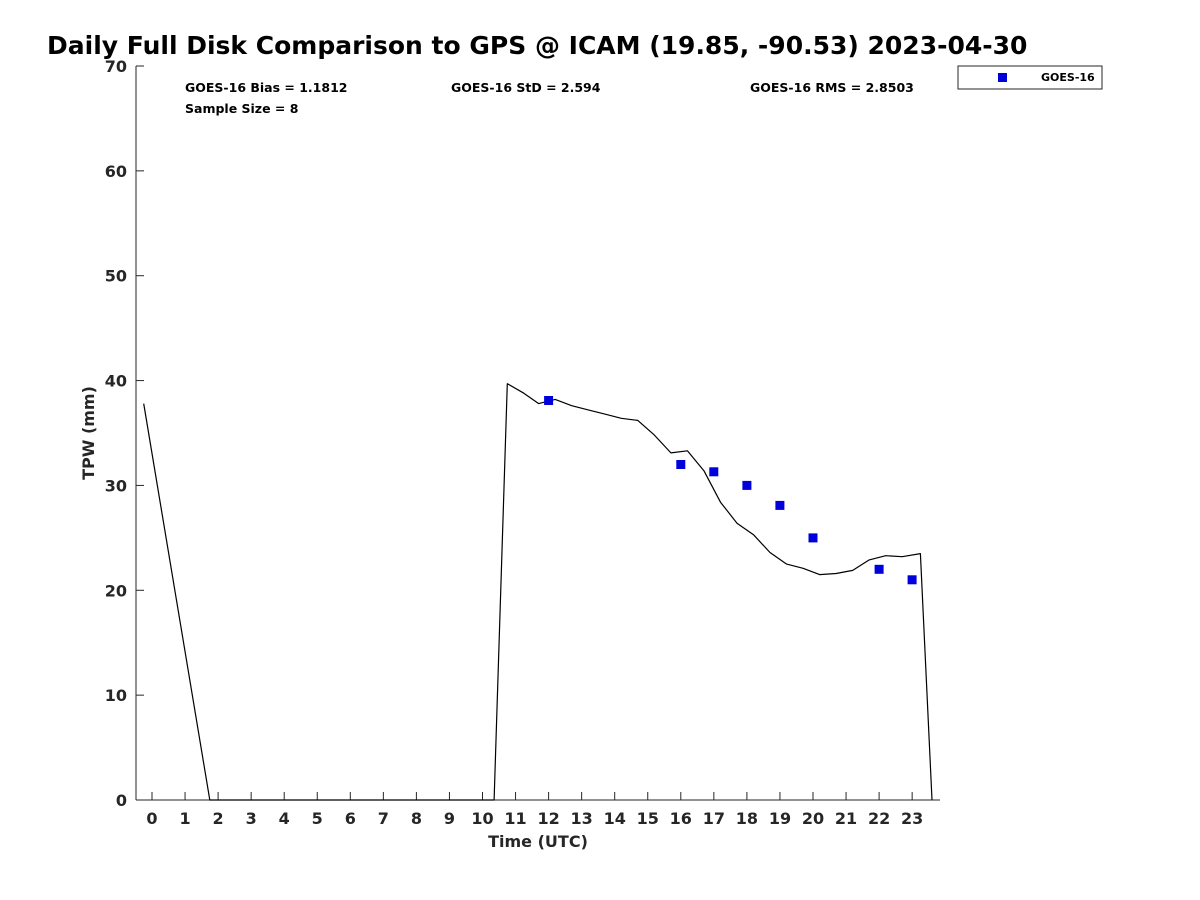 Image resolution: width=1200 pixels, height=900 pixels. What do you see at coordinates (121, 800) in the screenshot?
I see `y-tick-label: 0` at bounding box center [121, 800].